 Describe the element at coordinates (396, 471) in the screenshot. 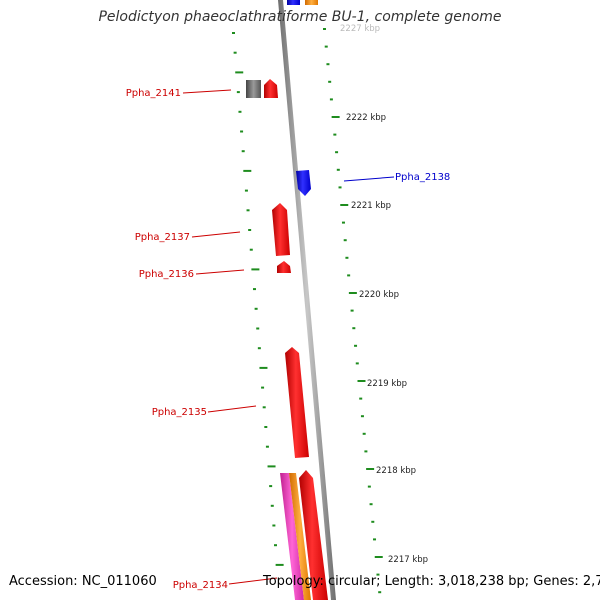

I see `kbp-label: 2218 kbp` at that location.